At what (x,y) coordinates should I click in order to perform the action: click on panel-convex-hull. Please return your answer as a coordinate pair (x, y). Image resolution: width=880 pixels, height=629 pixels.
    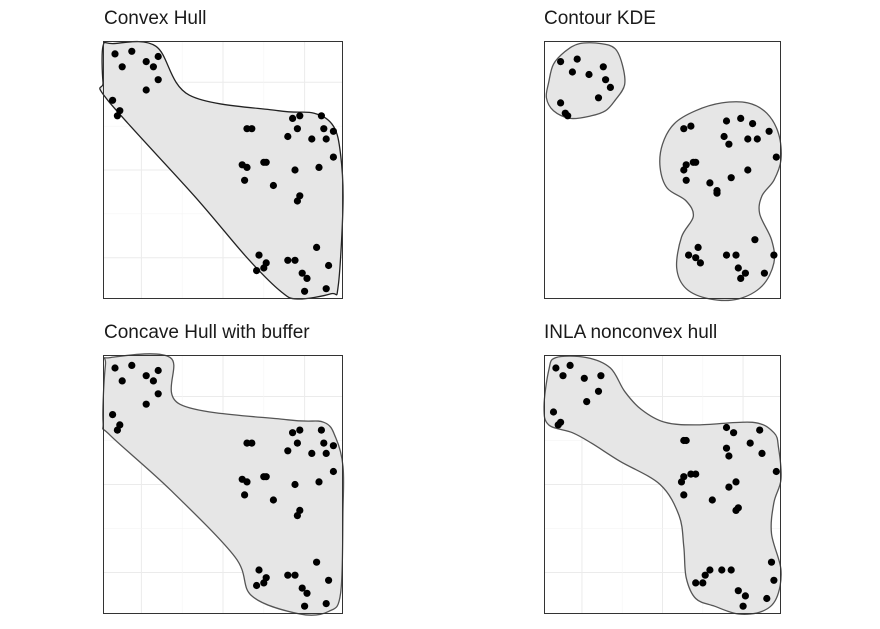
    Looking at the image, I should click on (221, 170).